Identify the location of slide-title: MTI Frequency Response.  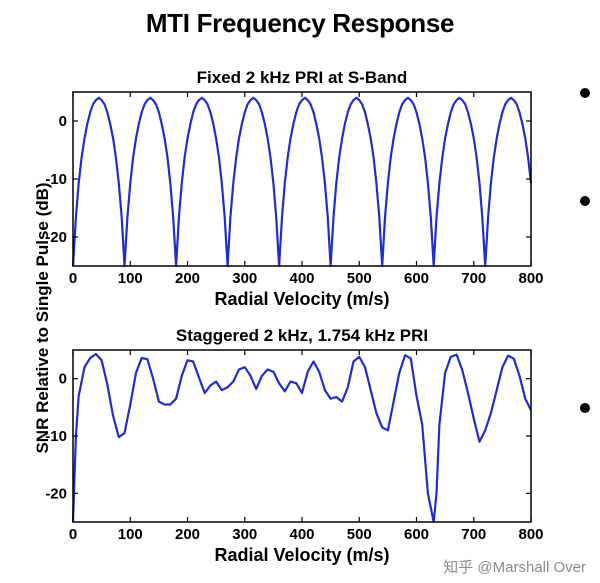
(300, 23).